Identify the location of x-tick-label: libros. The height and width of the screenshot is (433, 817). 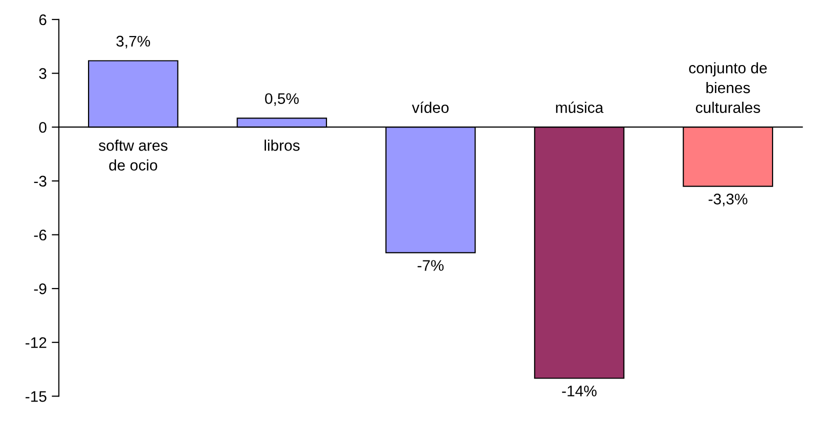
(282, 145).